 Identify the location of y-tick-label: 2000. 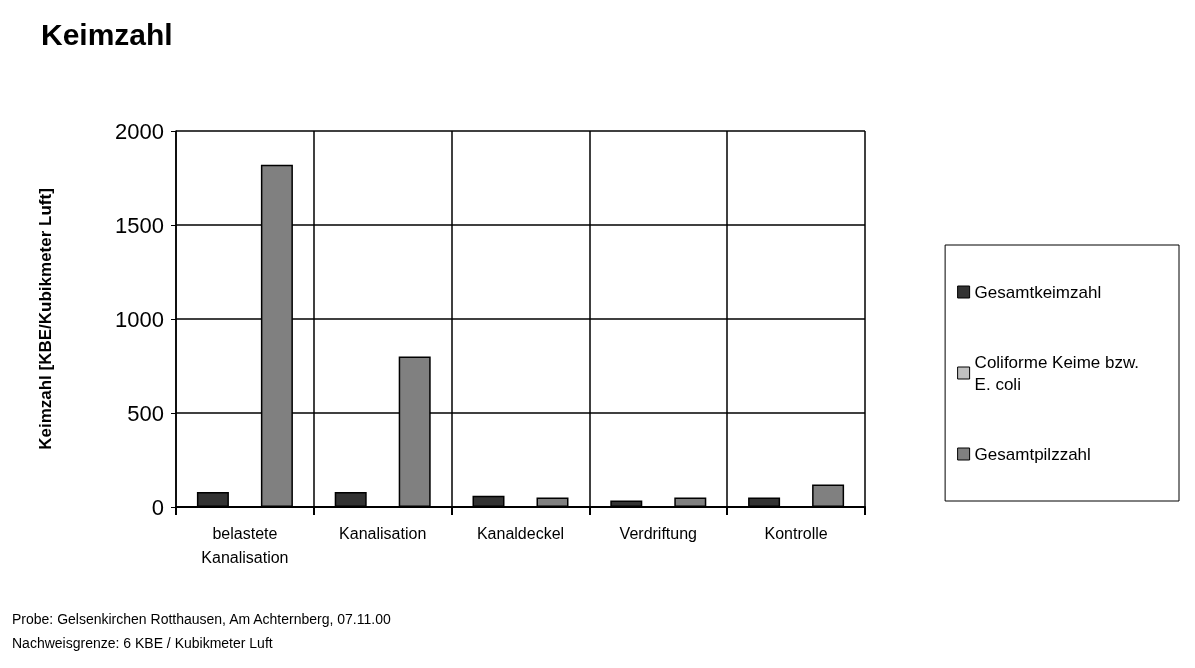
(139, 131).